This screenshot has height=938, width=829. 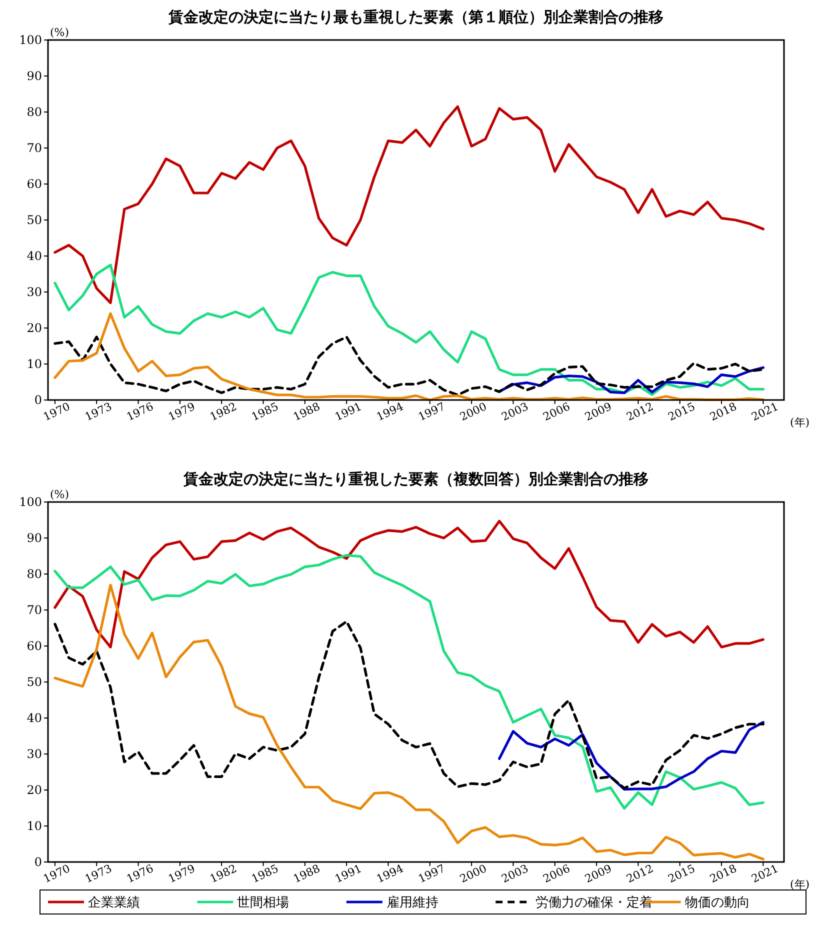 What do you see at coordinates (263, 903) in the screenshot?
I see `legend-label: 世間相場` at bounding box center [263, 903].